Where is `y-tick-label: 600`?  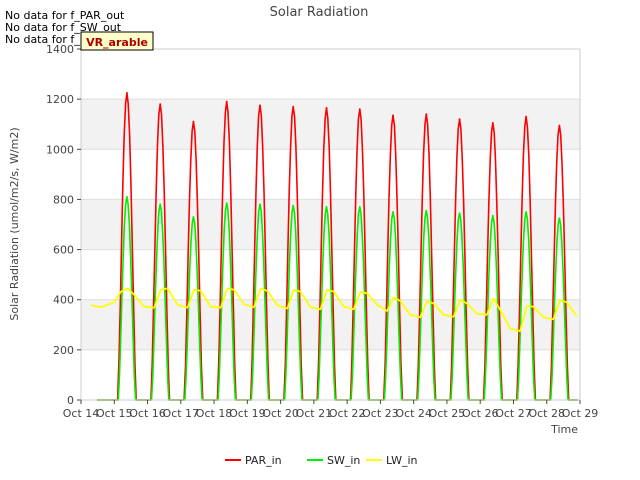 y-tick-label: 600 is located at coordinates (63, 250).